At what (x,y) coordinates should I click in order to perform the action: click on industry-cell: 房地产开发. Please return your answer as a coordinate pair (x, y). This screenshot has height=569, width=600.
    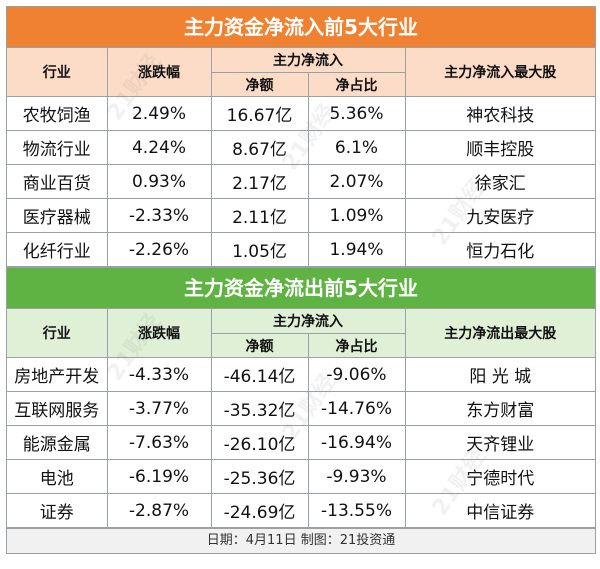
    Looking at the image, I should click on (57, 374).